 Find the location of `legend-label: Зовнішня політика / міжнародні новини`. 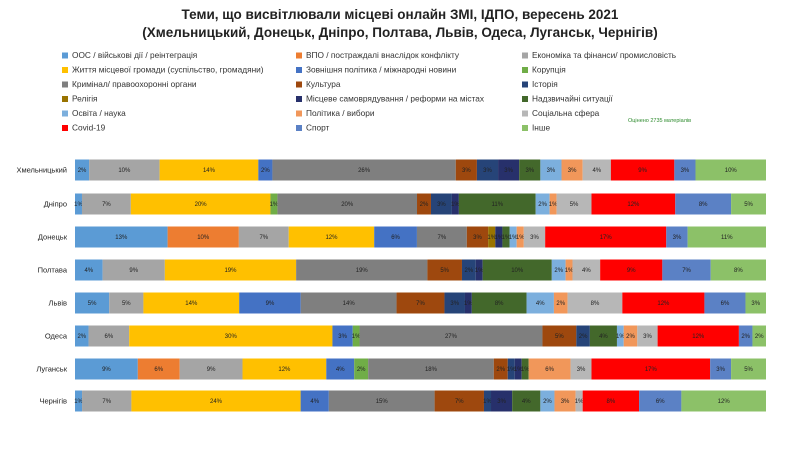

legend-label: Зовнішня політика / міжнародні новини is located at coordinates (381, 70).